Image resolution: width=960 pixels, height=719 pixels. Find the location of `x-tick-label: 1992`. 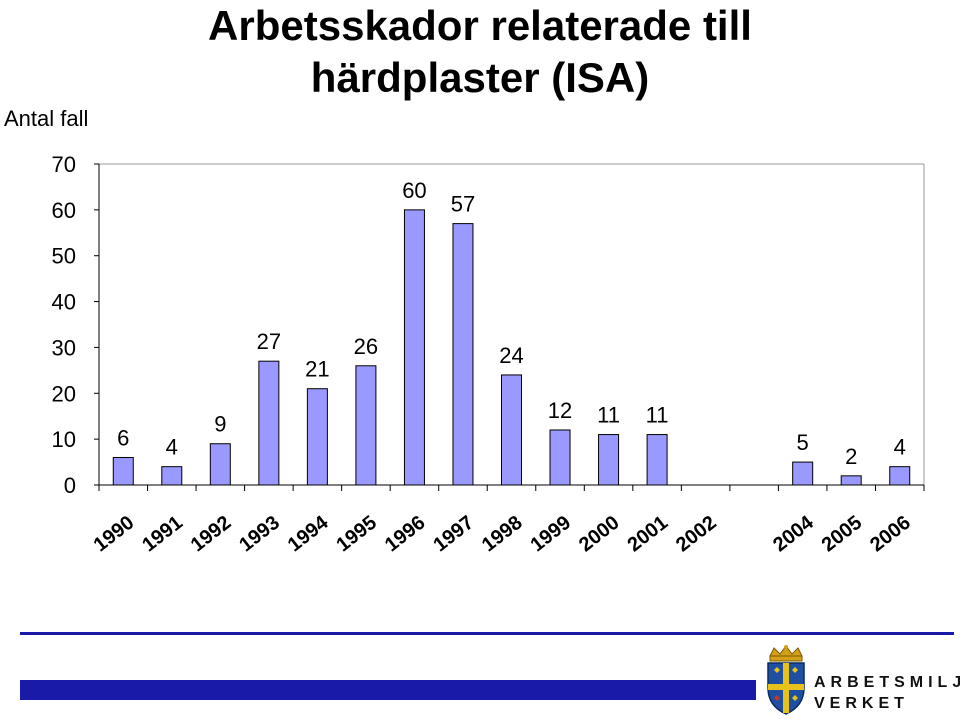

x-tick-label: 1992 is located at coordinates (211, 534).